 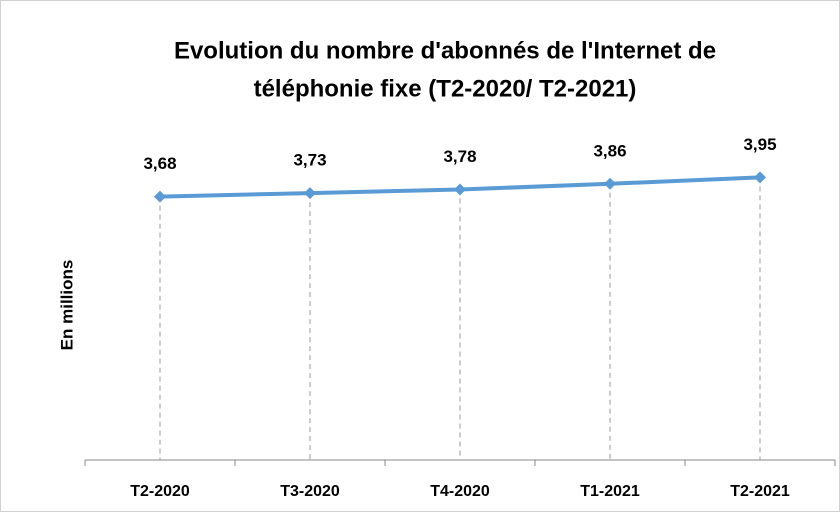 I want to click on x-tick-label: T4-2020, so click(x=460, y=491).